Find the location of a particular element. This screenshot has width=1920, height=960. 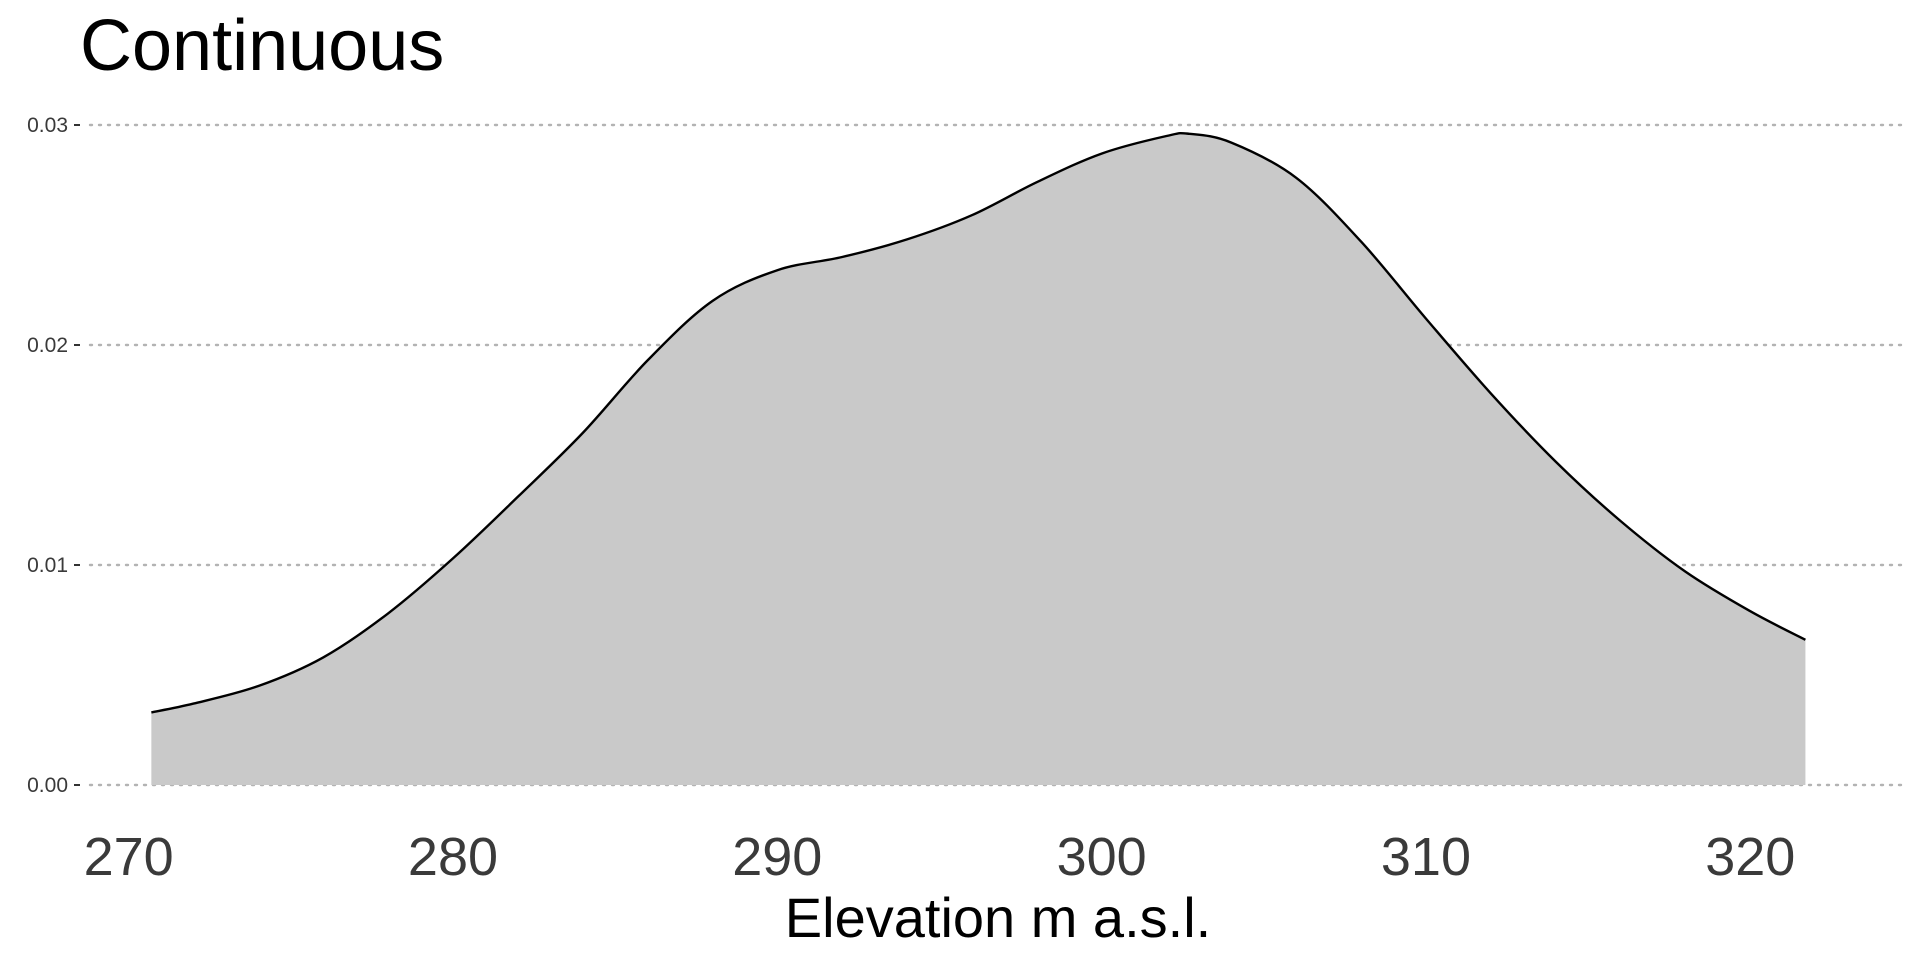

x-tick-label: 320 is located at coordinates (1750, 857).